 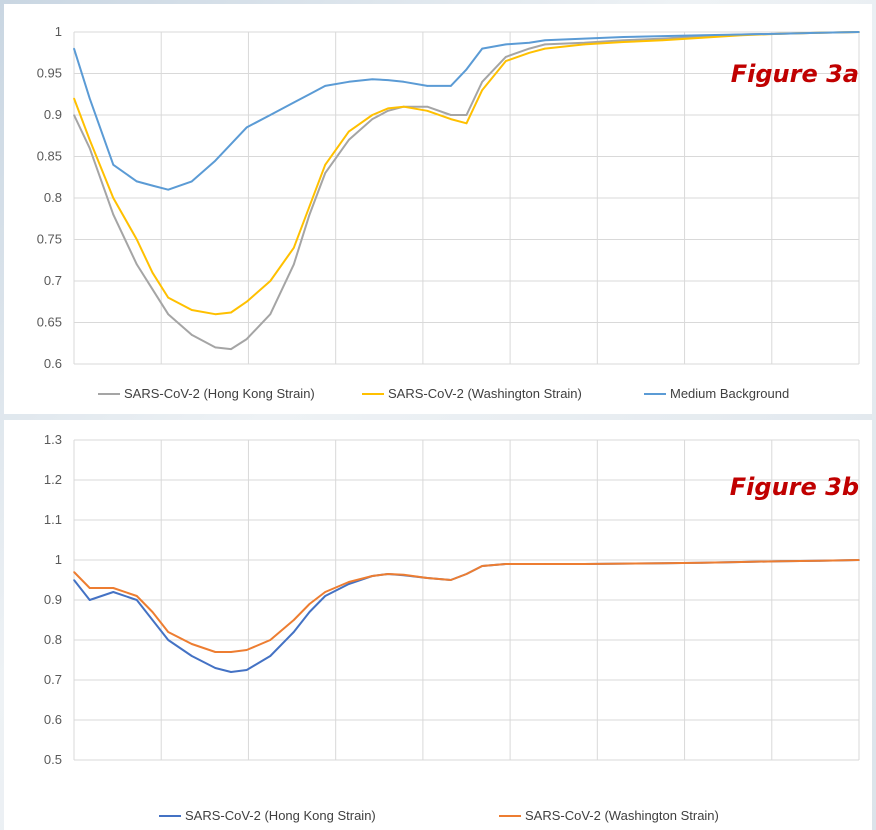 I want to click on legend-item: Medium Background, so click(x=716, y=393).